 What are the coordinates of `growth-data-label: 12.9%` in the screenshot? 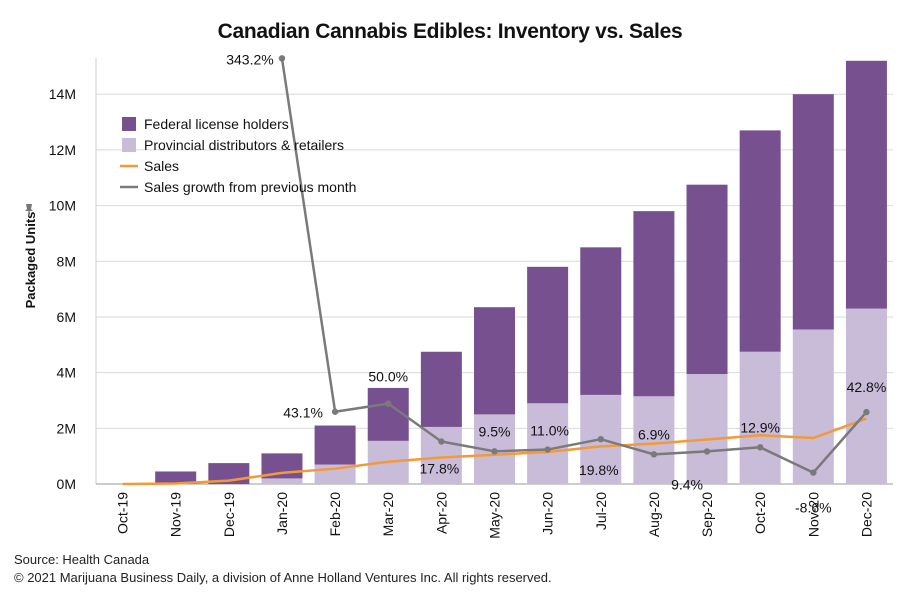 It's located at (760, 427).